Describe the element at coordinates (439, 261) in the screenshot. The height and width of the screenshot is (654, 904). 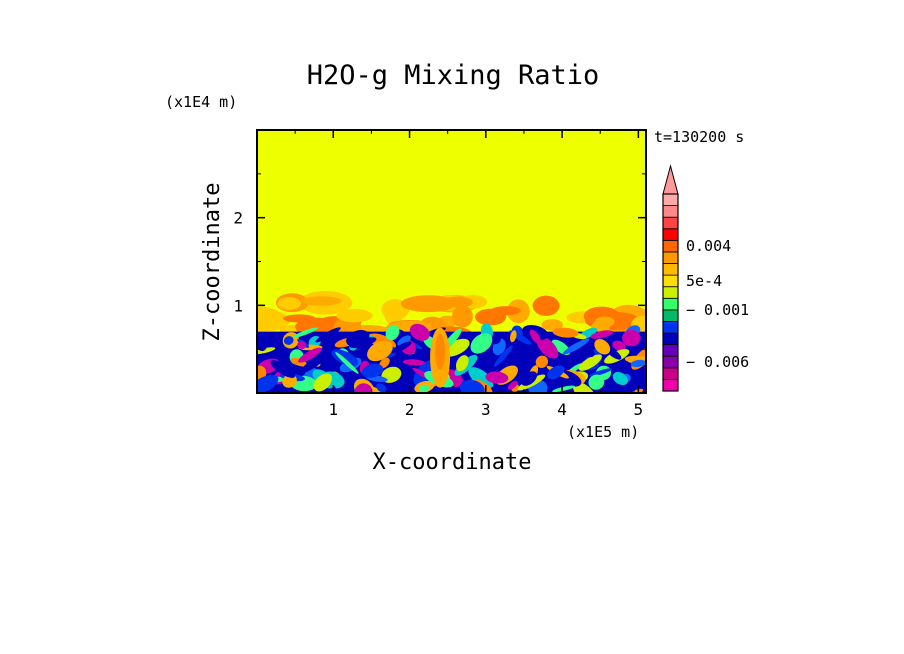
I see `y-axis-ticks: 12` at that location.